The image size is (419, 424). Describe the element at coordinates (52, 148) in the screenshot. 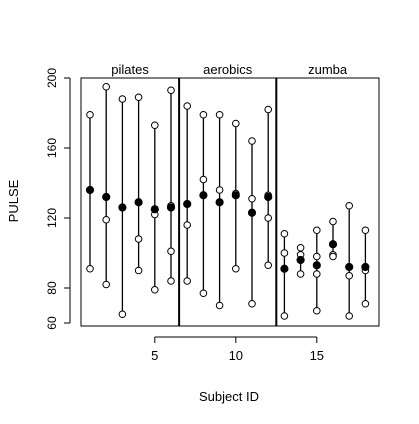

I see `y-tick-label: 160` at that location.